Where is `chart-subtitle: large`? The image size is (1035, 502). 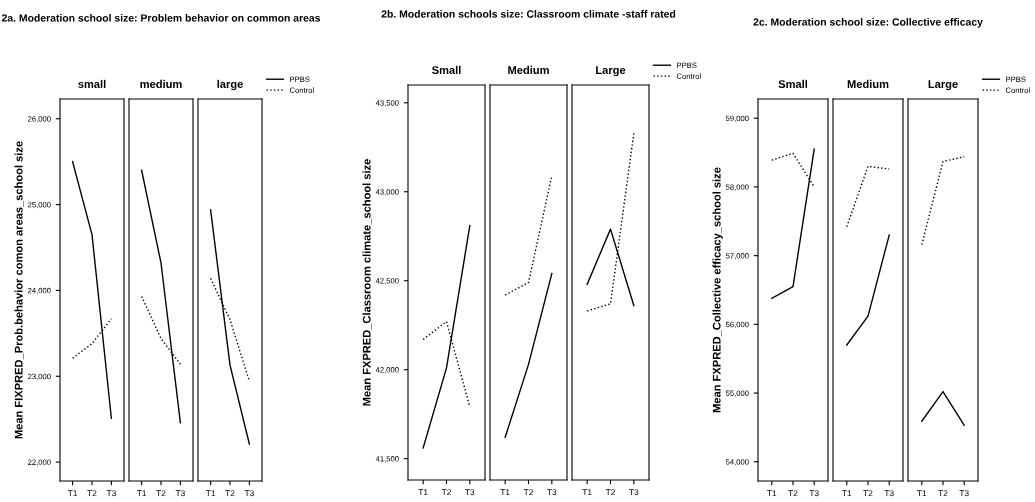
chart-subtitle: large is located at coordinates (230, 85).